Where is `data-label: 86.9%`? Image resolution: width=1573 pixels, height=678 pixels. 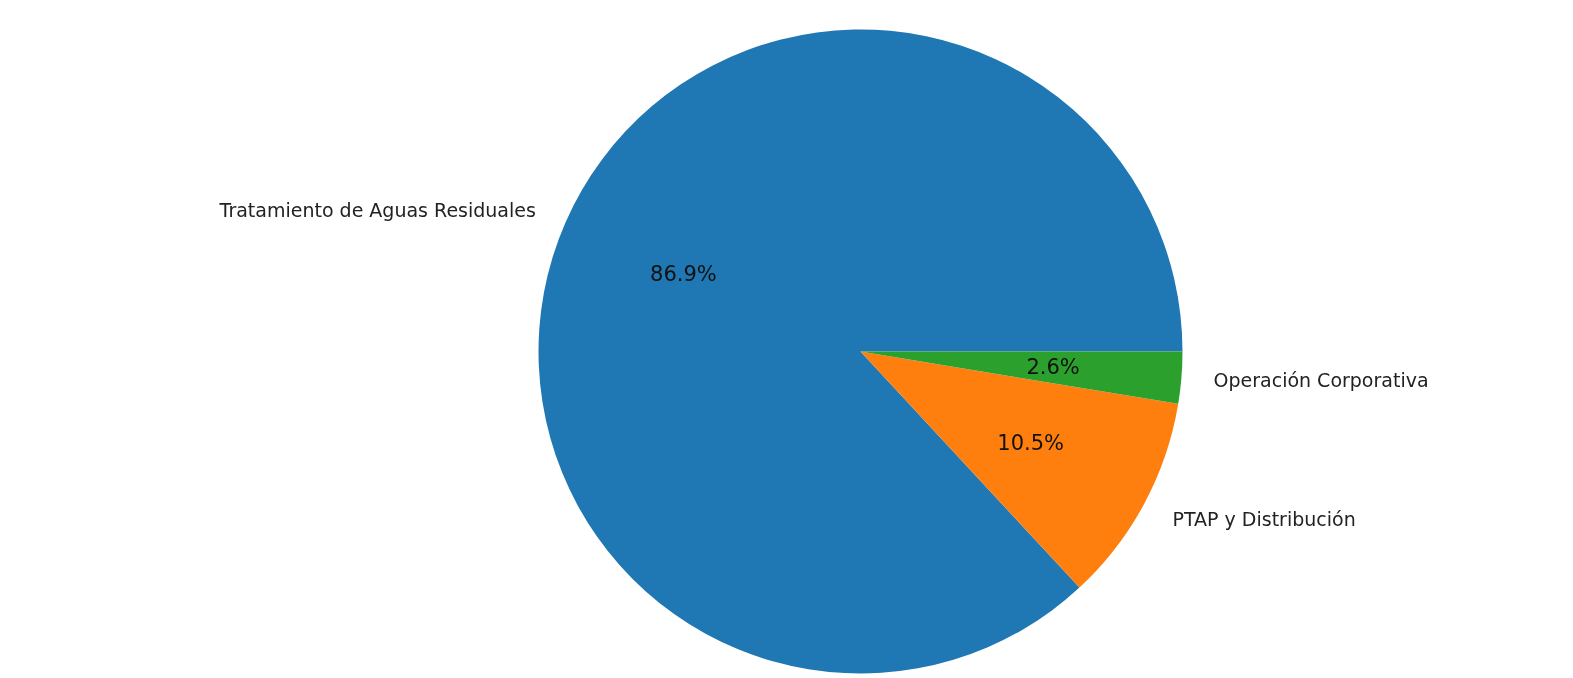
data-label: 86.9% is located at coordinates (683, 274).